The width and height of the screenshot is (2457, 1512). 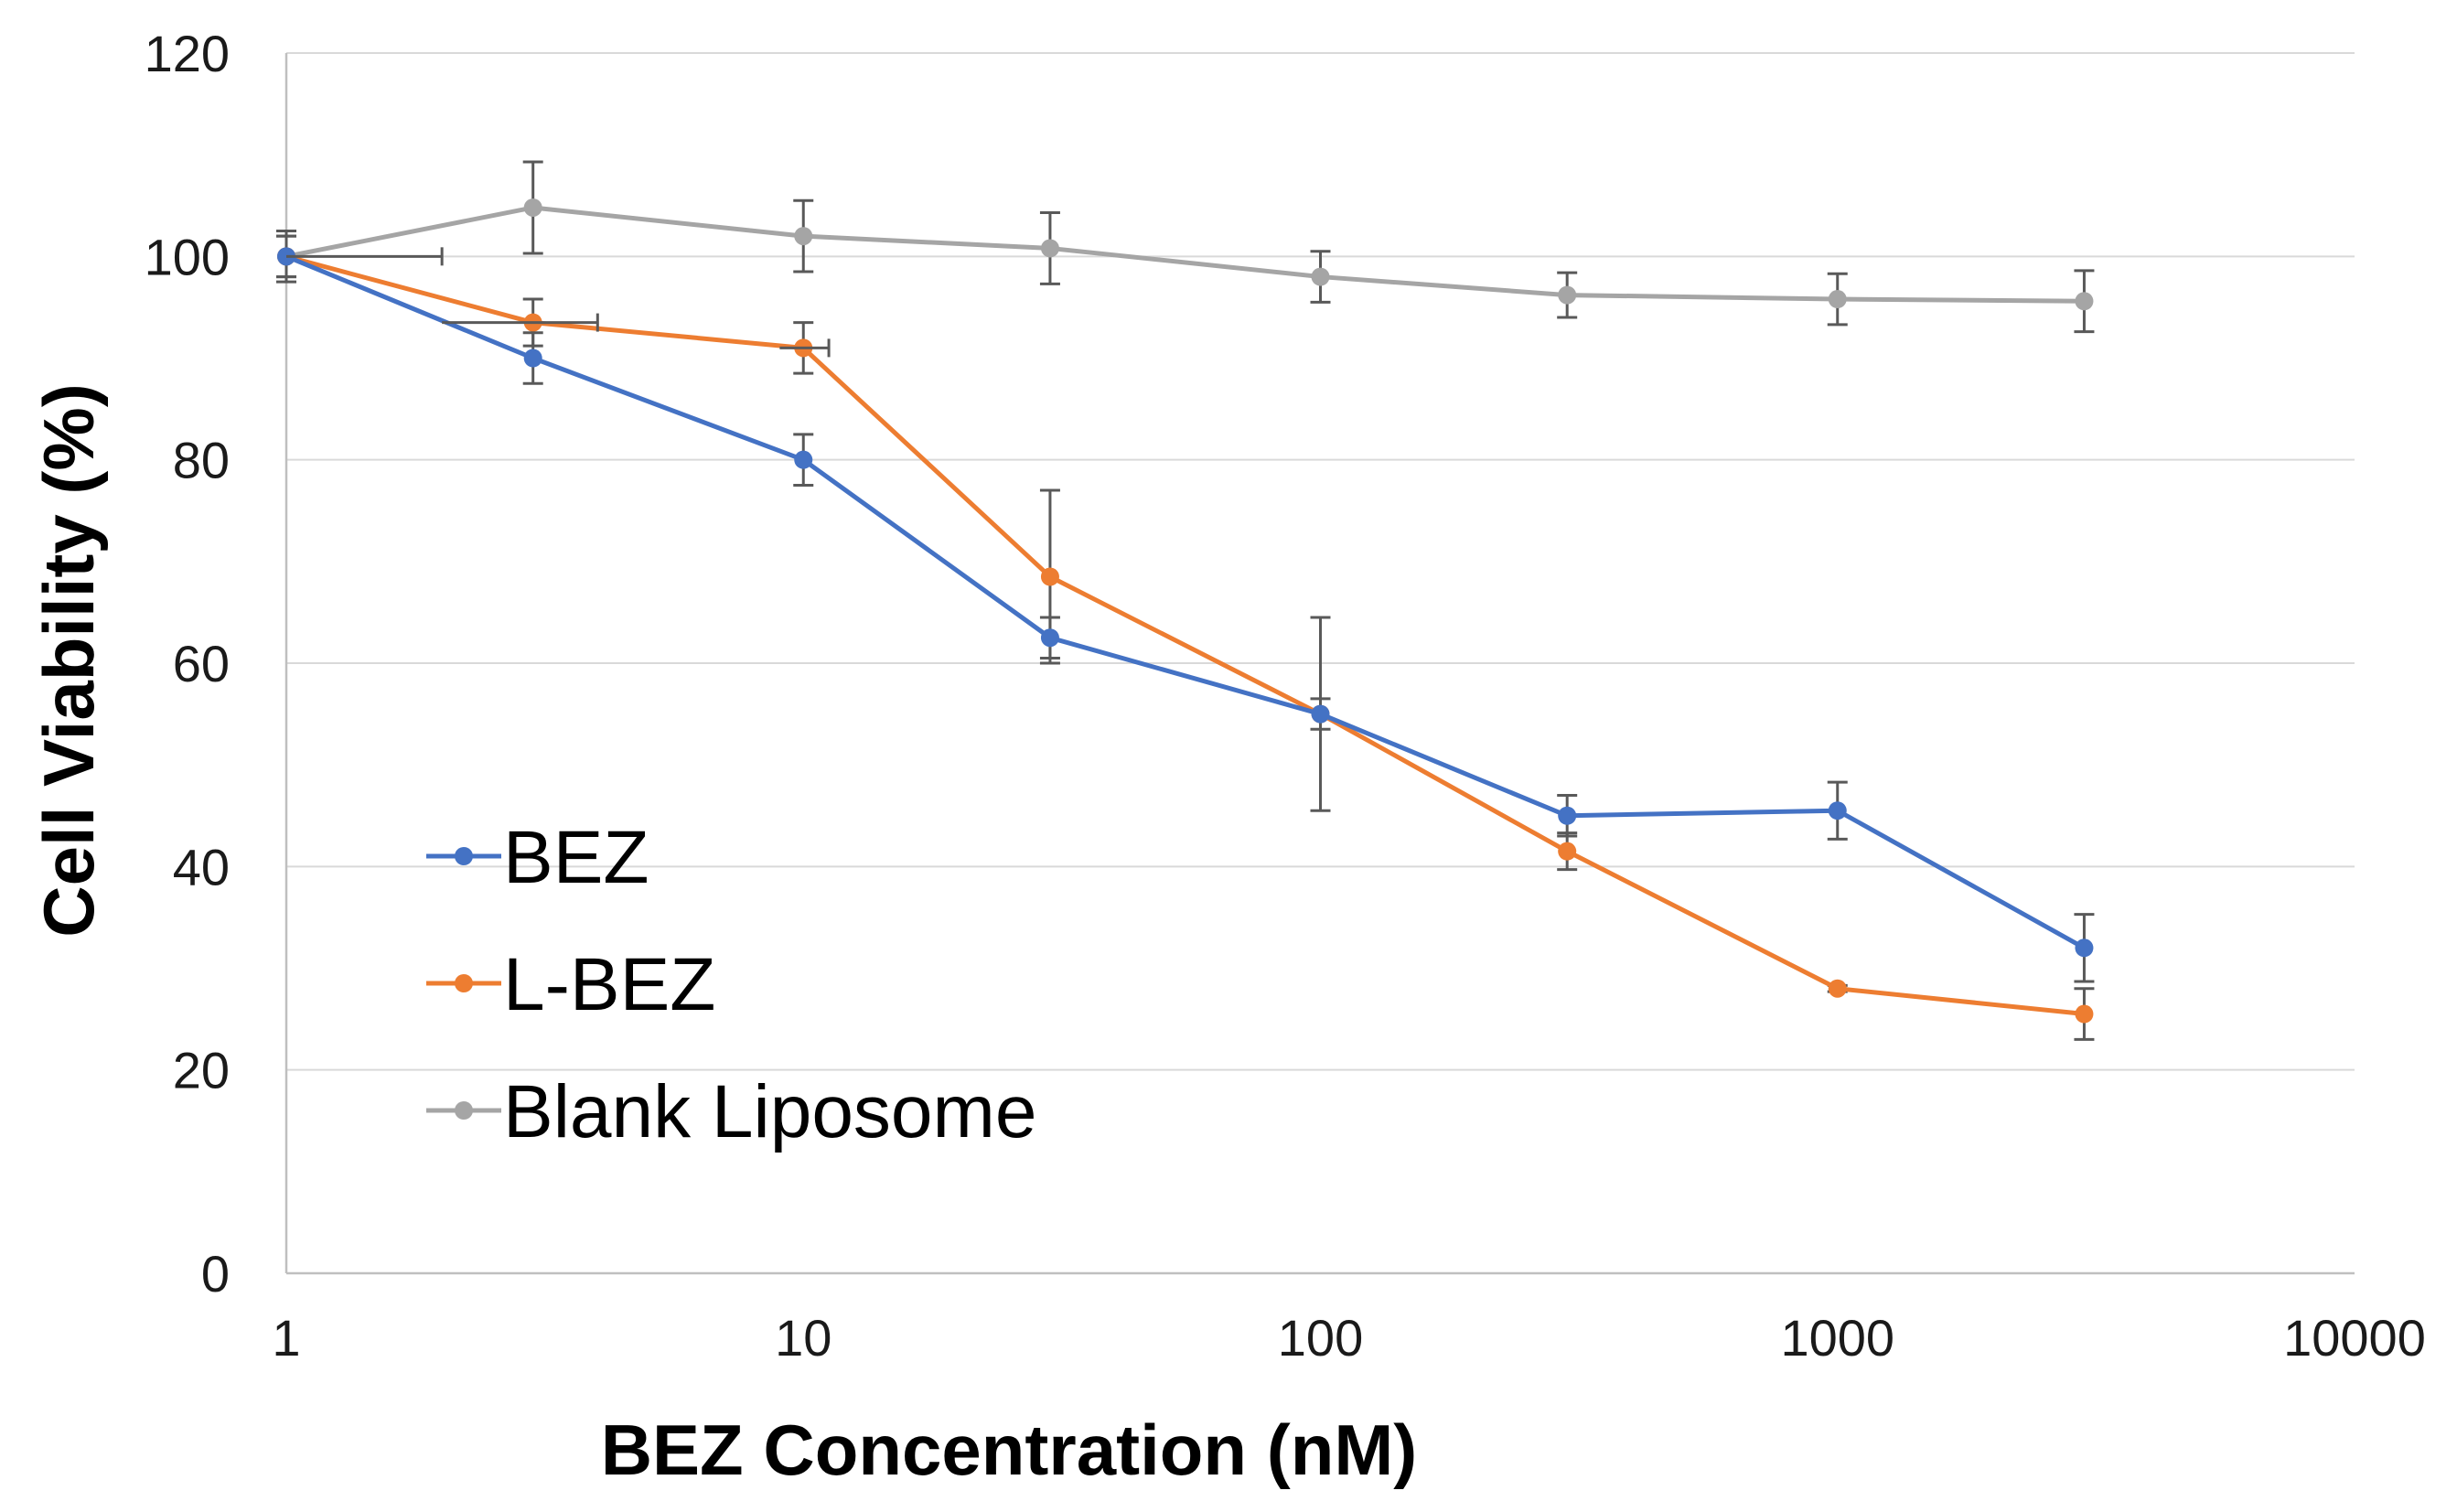 I want to click on legend-item-l-bez: L-BEZ, so click(x=570, y=984).